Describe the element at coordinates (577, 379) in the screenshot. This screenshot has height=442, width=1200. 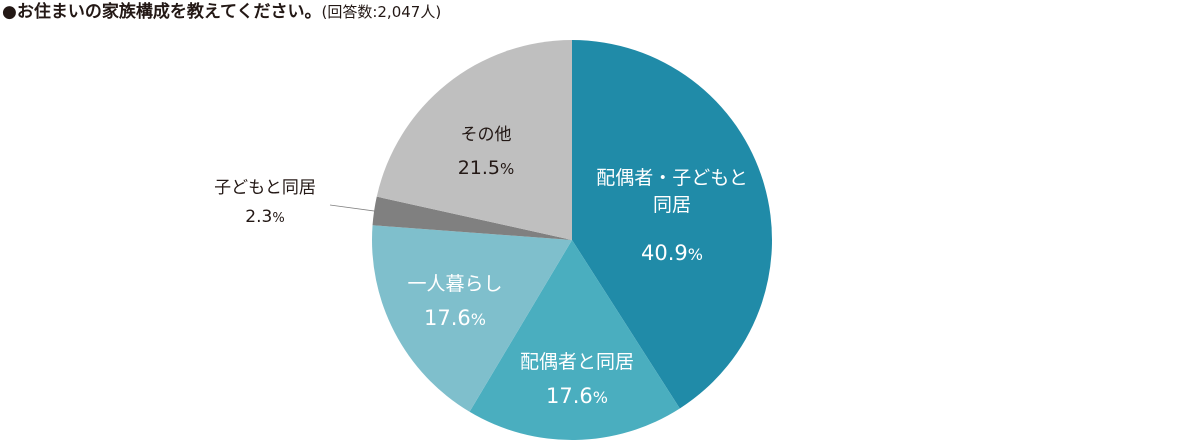
I see `slice-label-spouse: 配偶者と同居 17.6%` at that location.